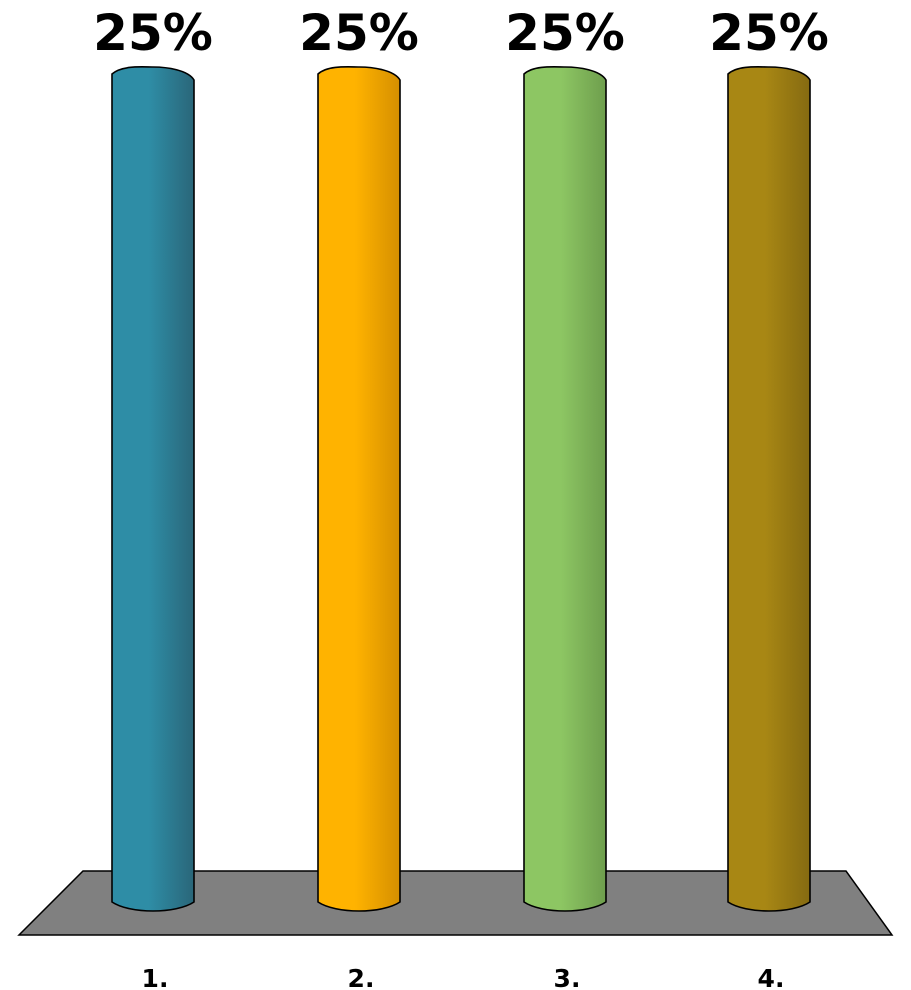 The image size is (911, 990). I want to click on data-label-3: 25%, so click(565, 33).